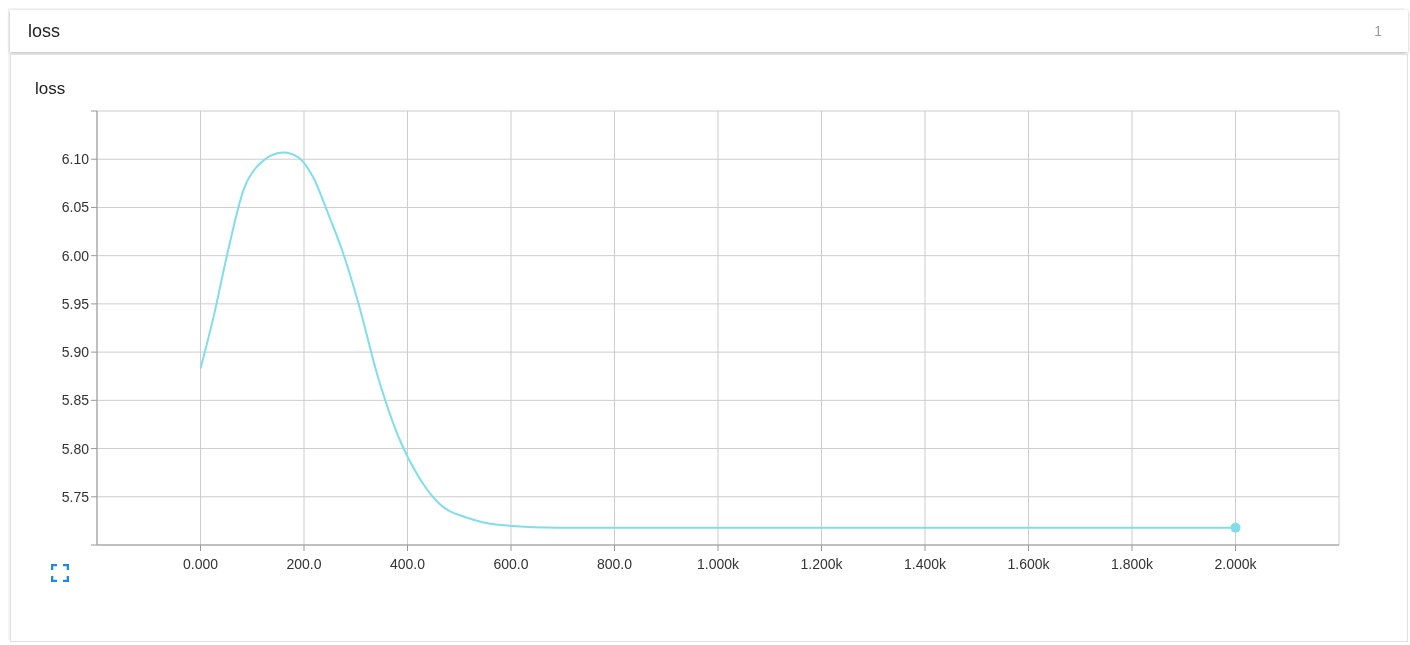 The width and height of the screenshot is (1410, 645). Describe the element at coordinates (75, 159) in the screenshot. I see `y-tick-label: 6.10` at that location.